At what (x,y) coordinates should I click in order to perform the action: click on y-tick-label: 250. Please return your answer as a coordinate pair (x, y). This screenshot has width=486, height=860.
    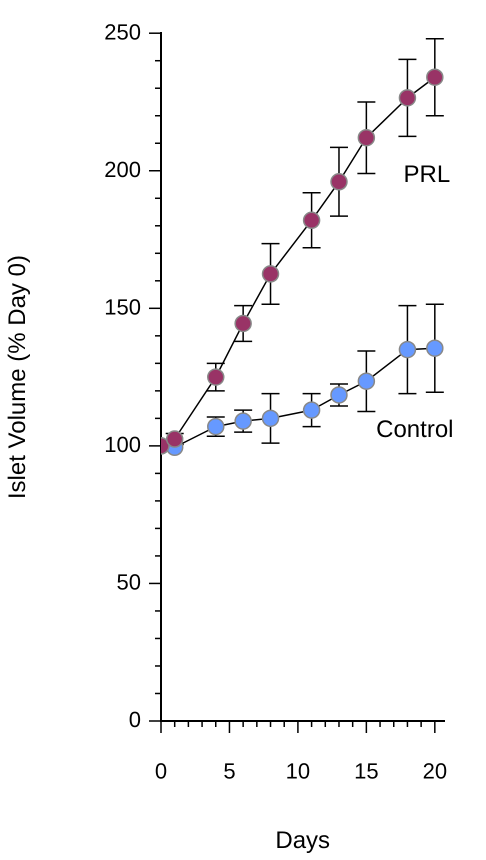
    Looking at the image, I should click on (122, 31).